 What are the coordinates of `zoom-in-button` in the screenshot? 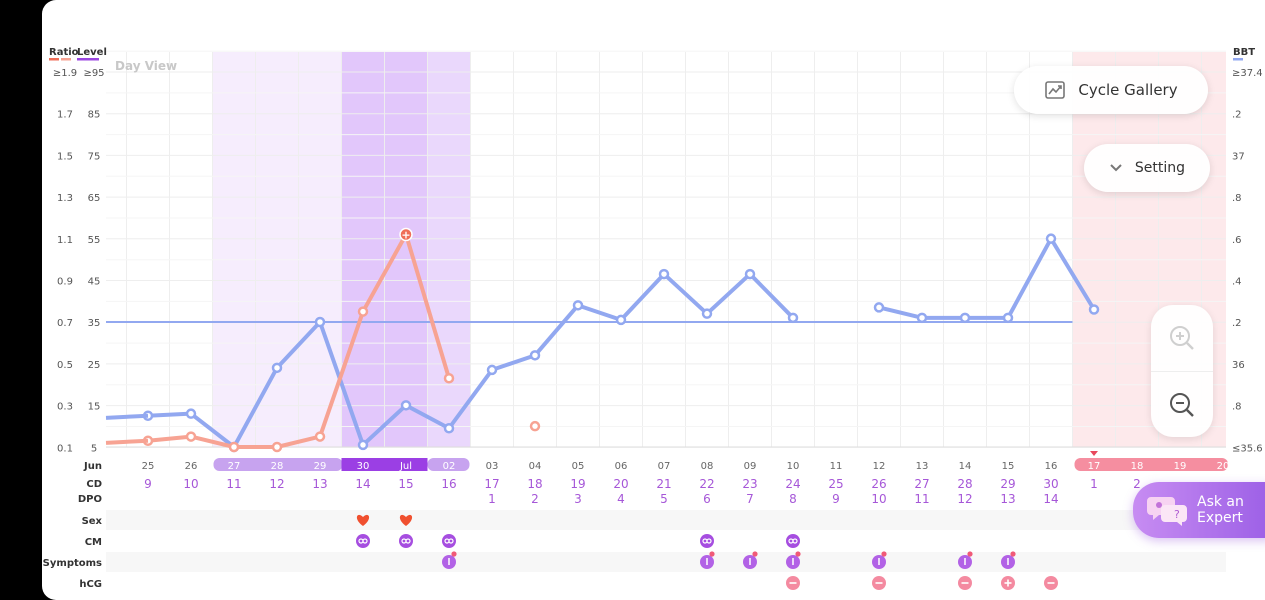 It's located at (1182, 338).